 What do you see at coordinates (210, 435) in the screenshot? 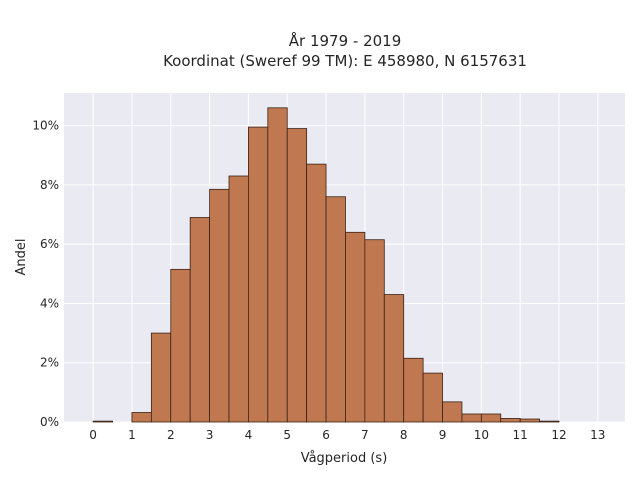
I see `x-tick-label: 3` at bounding box center [210, 435].